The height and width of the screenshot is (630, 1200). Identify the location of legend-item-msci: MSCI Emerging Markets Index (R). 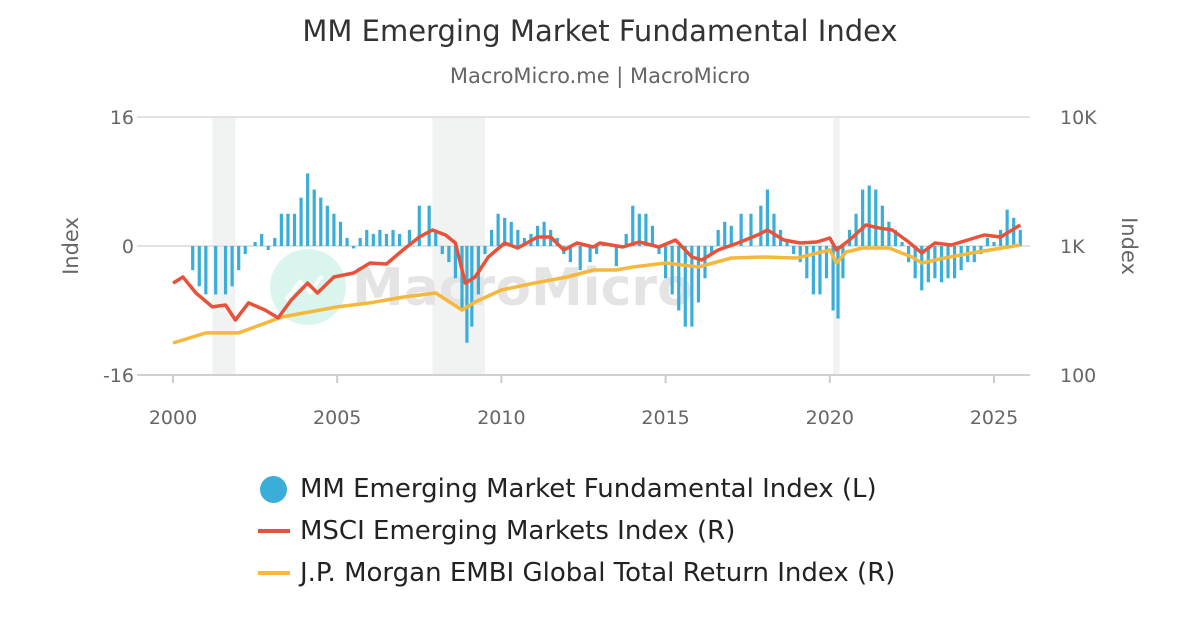
(576, 531).